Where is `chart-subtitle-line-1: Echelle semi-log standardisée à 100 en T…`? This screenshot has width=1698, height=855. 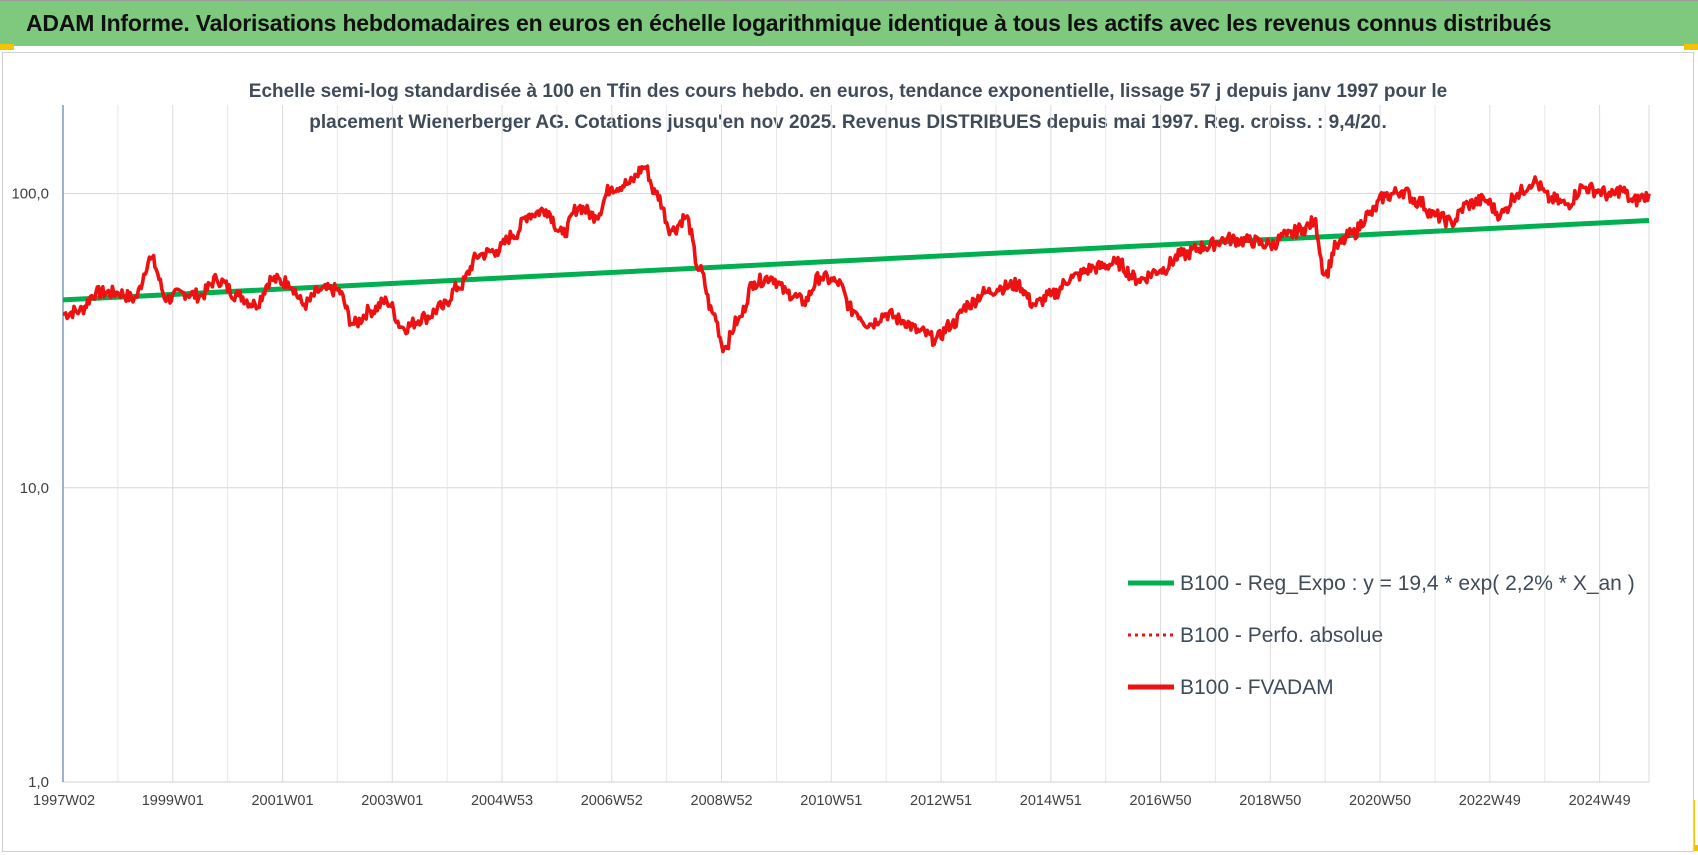
chart-subtitle-line-1: Echelle semi-log standardisée à 100 en T… is located at coordinates (848, 91).